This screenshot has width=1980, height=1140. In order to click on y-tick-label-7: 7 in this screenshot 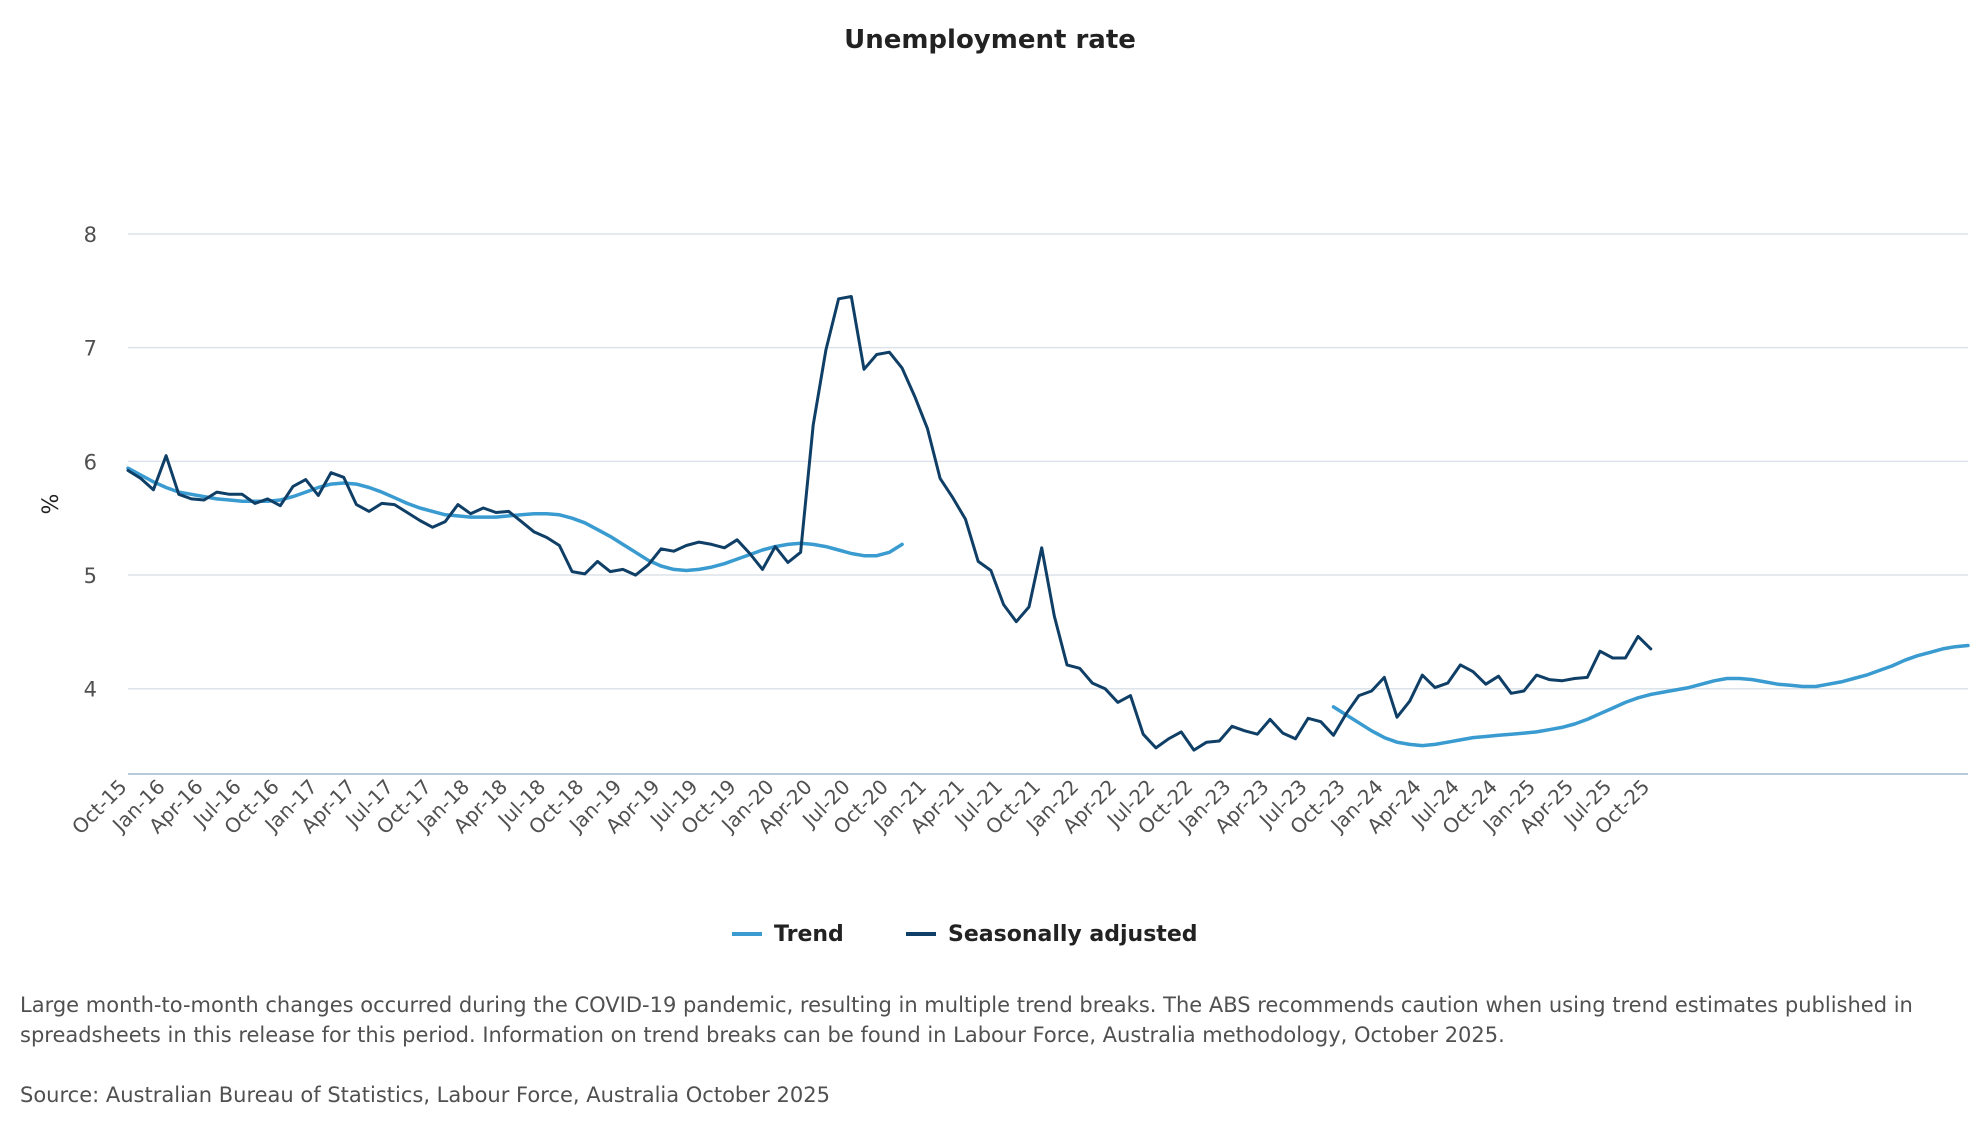, I will do `click(90, 349)`.